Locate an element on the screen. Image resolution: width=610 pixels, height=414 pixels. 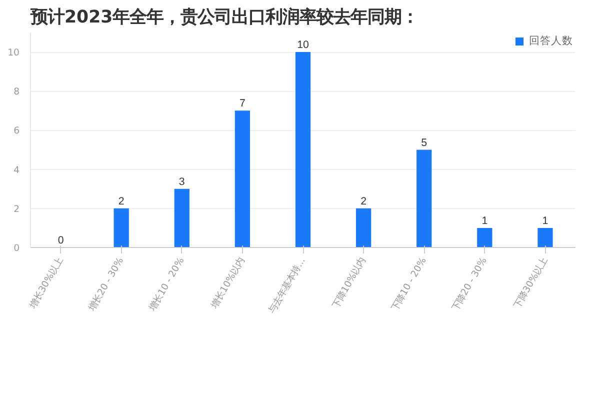
legend-label: 回答人数 is located at coordinates (551, 41).